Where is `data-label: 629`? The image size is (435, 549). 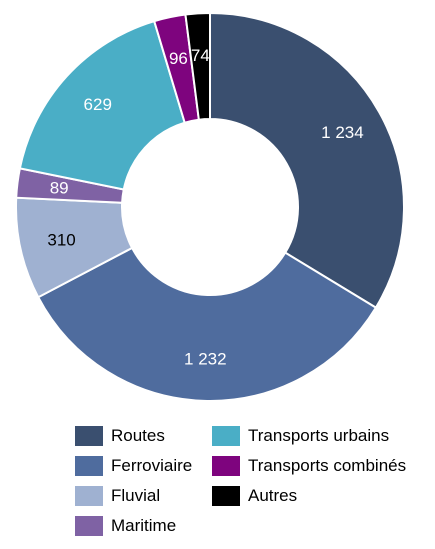 data-label: 629 is located at coordinates (98, 104).